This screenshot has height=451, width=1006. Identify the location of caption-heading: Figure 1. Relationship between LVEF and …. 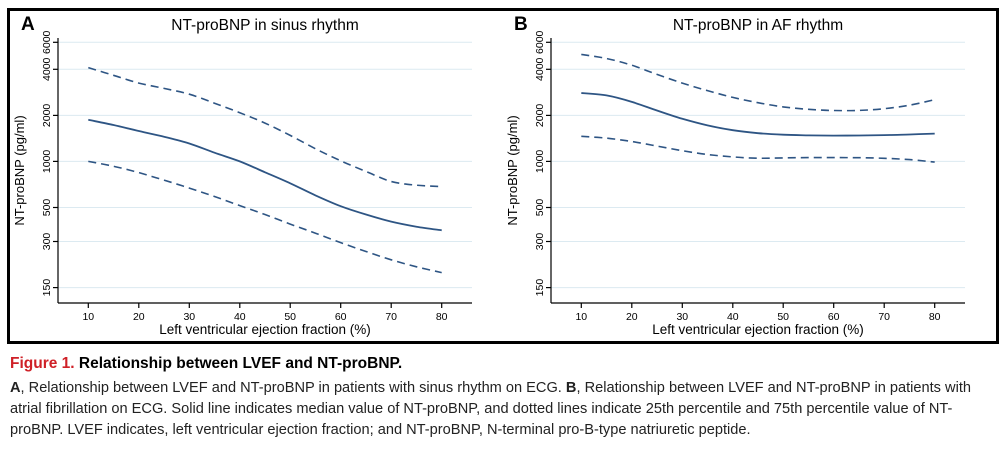
(505, 364).